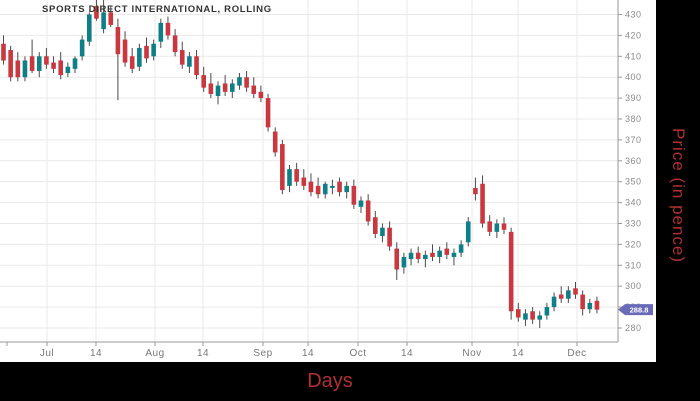 This screenshot has height=401, width=700. What do you see at coordinates (330, 381) in the screenshot?
I see `x-axis-title: Days` at bounding box center [330, 381].